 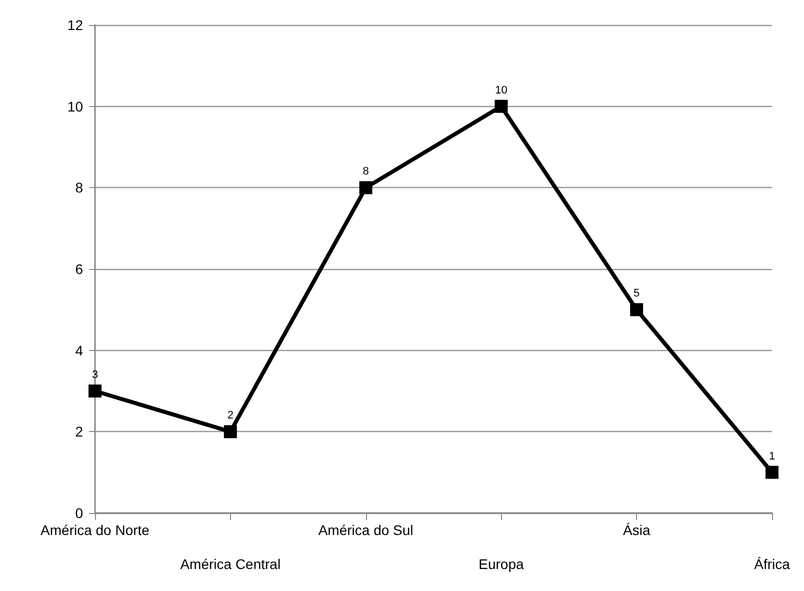 What do you see at coordinates (772, 564) in the screenshot?
I see `x-tick-label: África` at bounding box center [772, 564].